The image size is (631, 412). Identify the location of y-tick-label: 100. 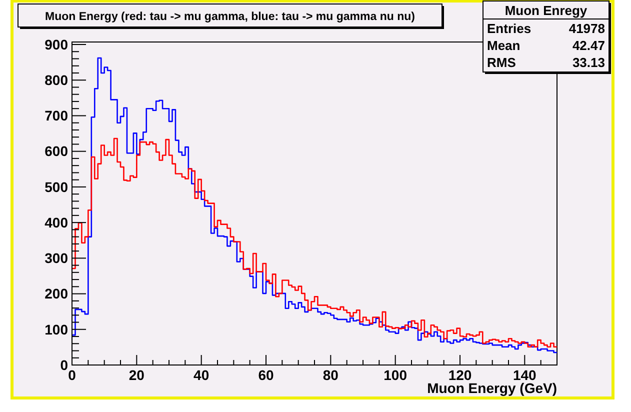
(56, 329).